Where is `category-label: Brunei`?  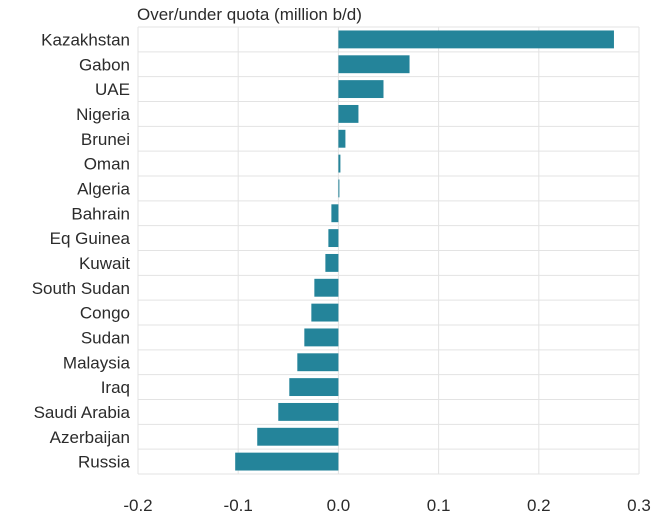 category-label: Brunei is located at coordinates (105, 139).